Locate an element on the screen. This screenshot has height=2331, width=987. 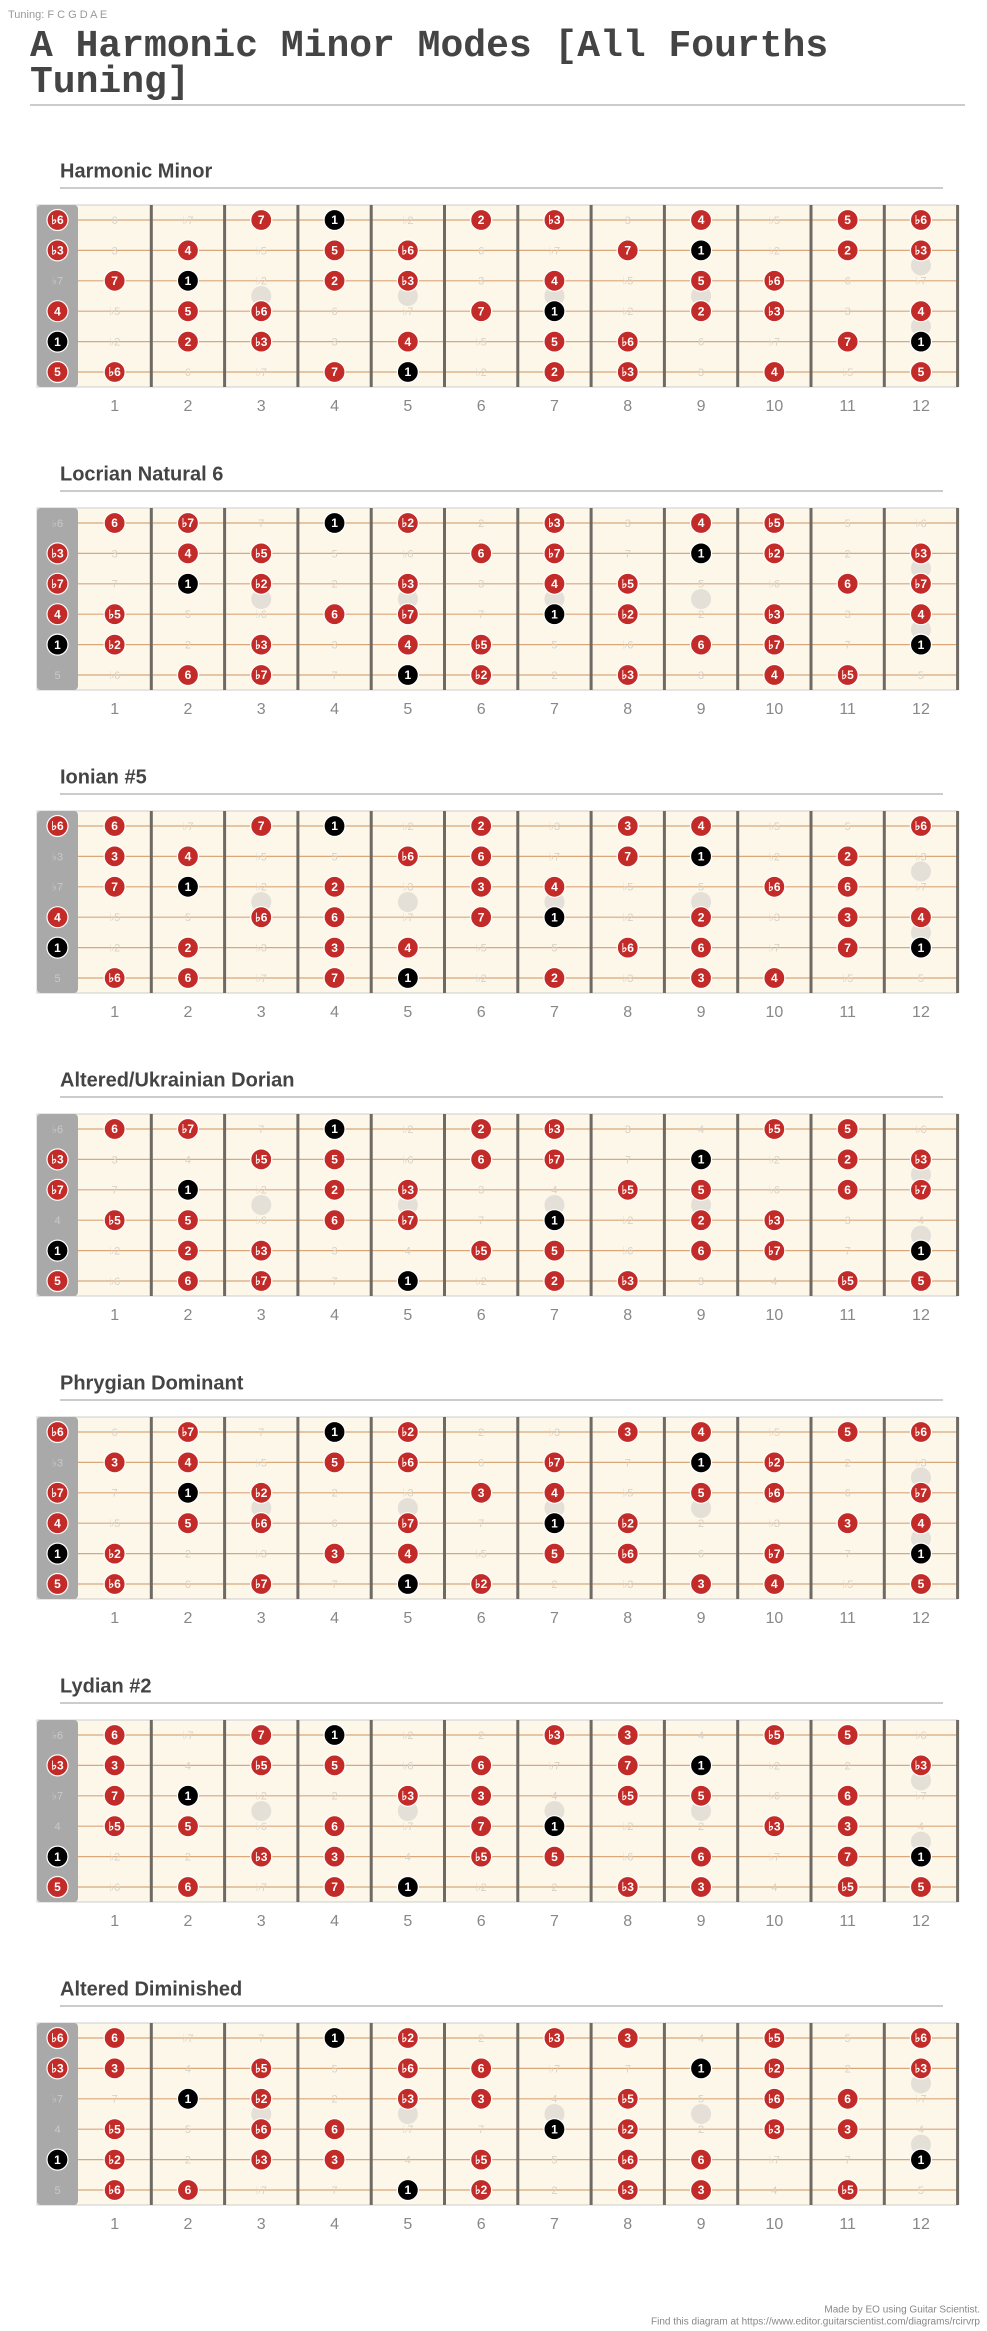
fret-number: 6 is located at coordinates (481, 1618).